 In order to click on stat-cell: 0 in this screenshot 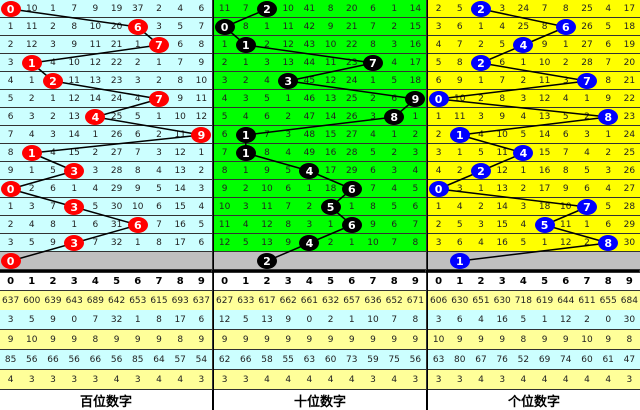, I will do `click(74, 320)`.